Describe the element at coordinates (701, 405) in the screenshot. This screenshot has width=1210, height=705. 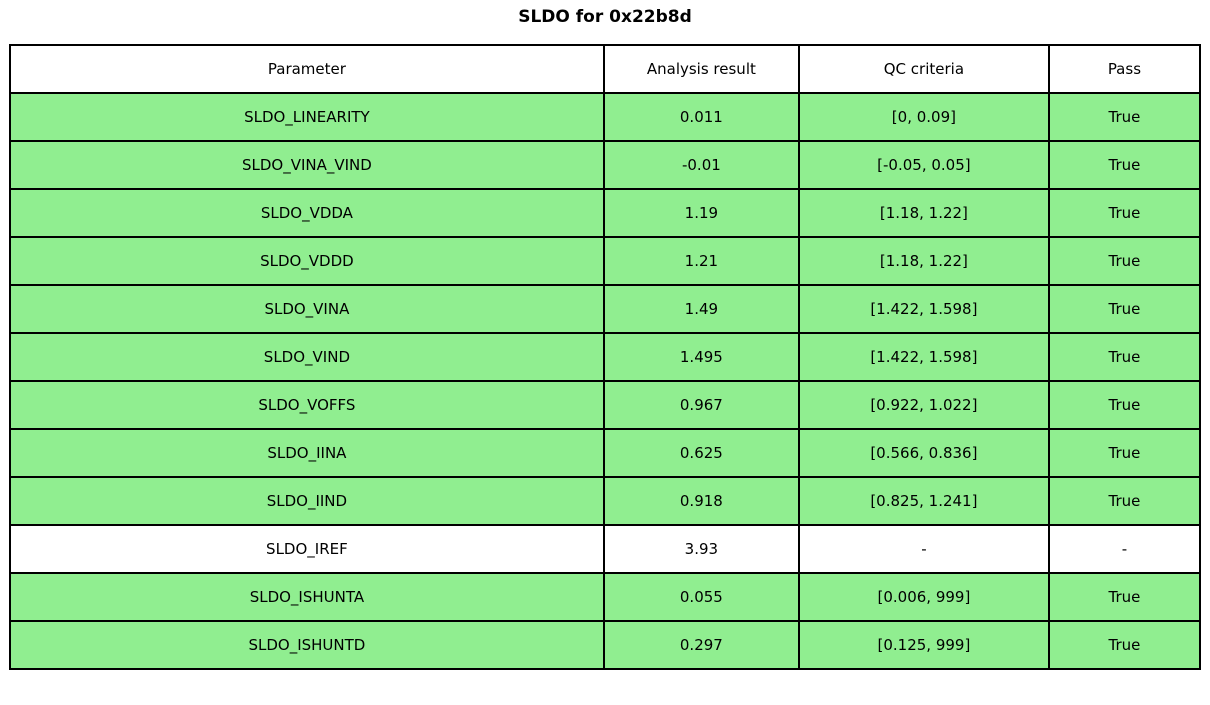
I see `analysis-result-cell: 0.967` at that location.